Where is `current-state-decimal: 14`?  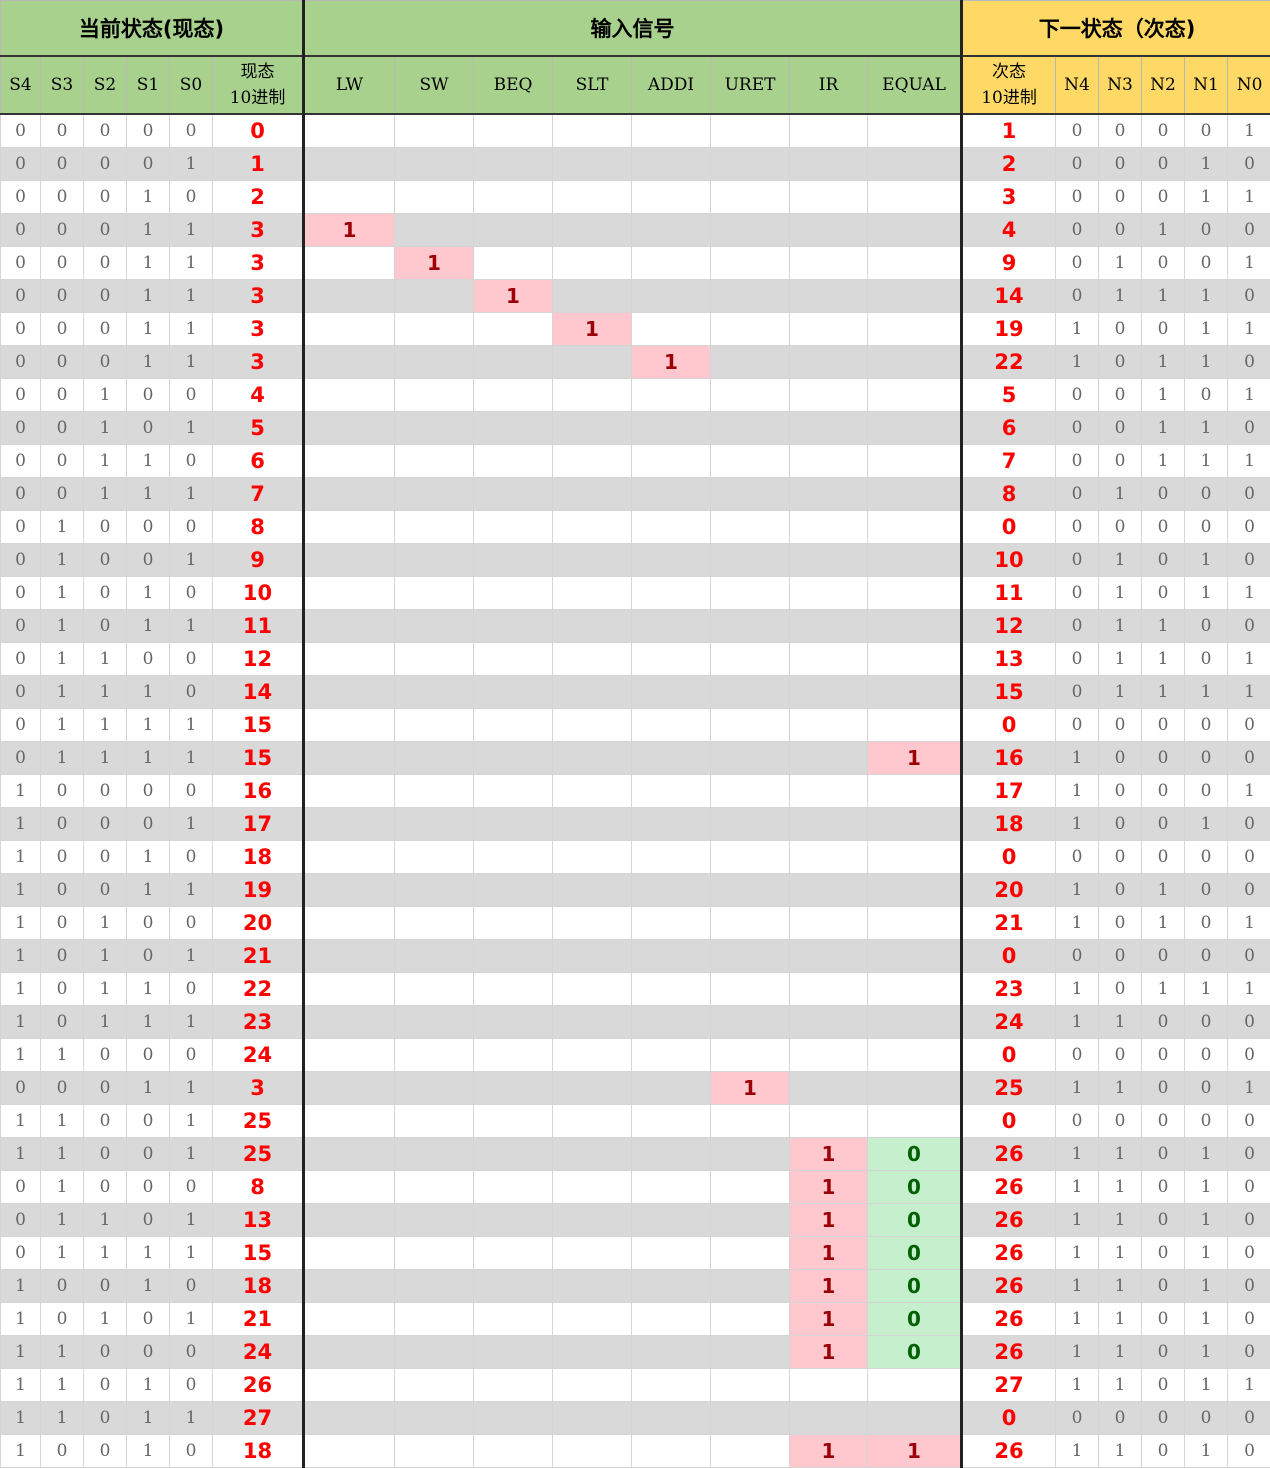
current-state-decimal: 14 is located at coordinates (258, 692).